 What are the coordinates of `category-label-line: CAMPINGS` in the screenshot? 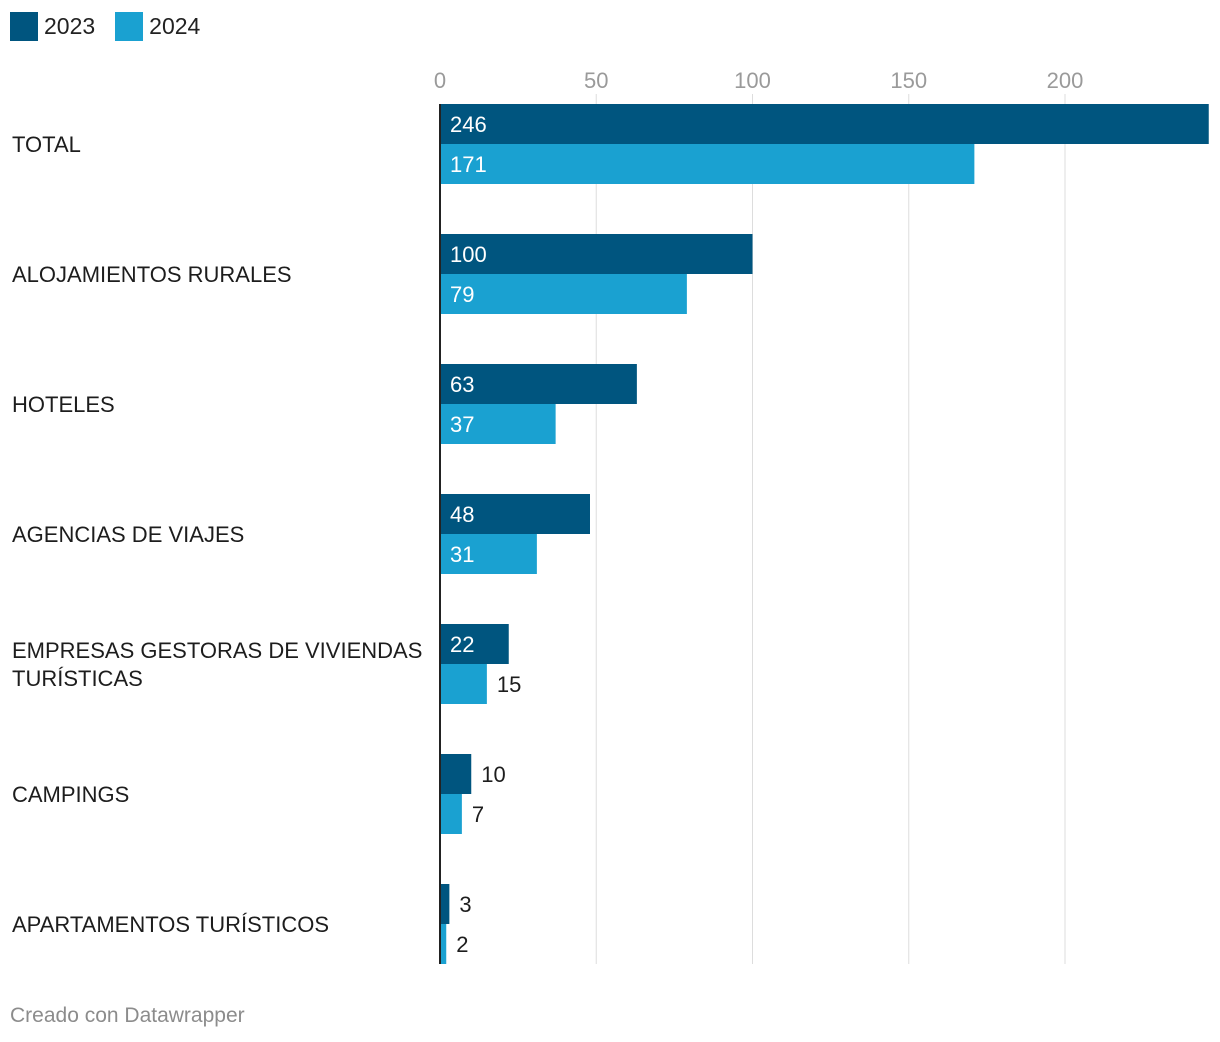 It's located at (70, 794).